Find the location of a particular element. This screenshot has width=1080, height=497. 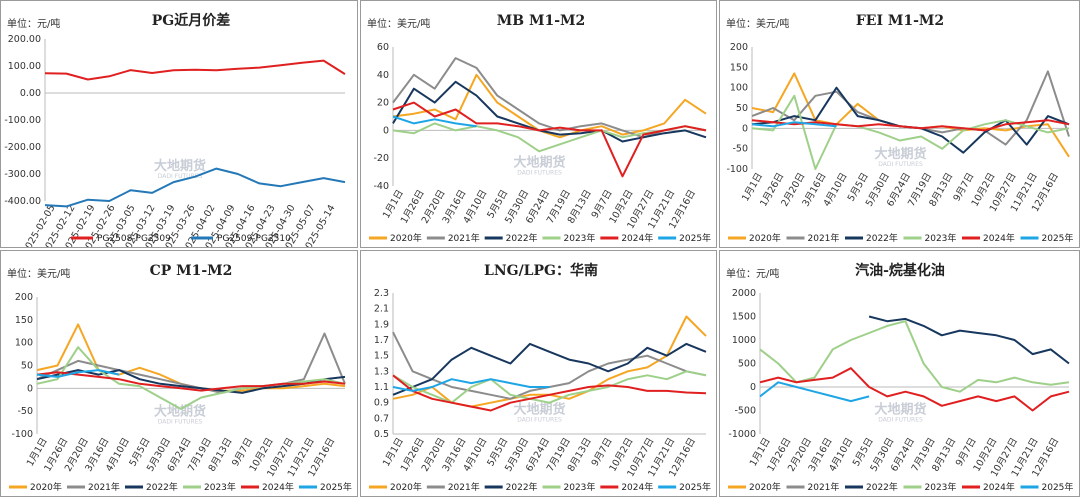

y-tick-label: 500 is located at coordinates (747, 364).